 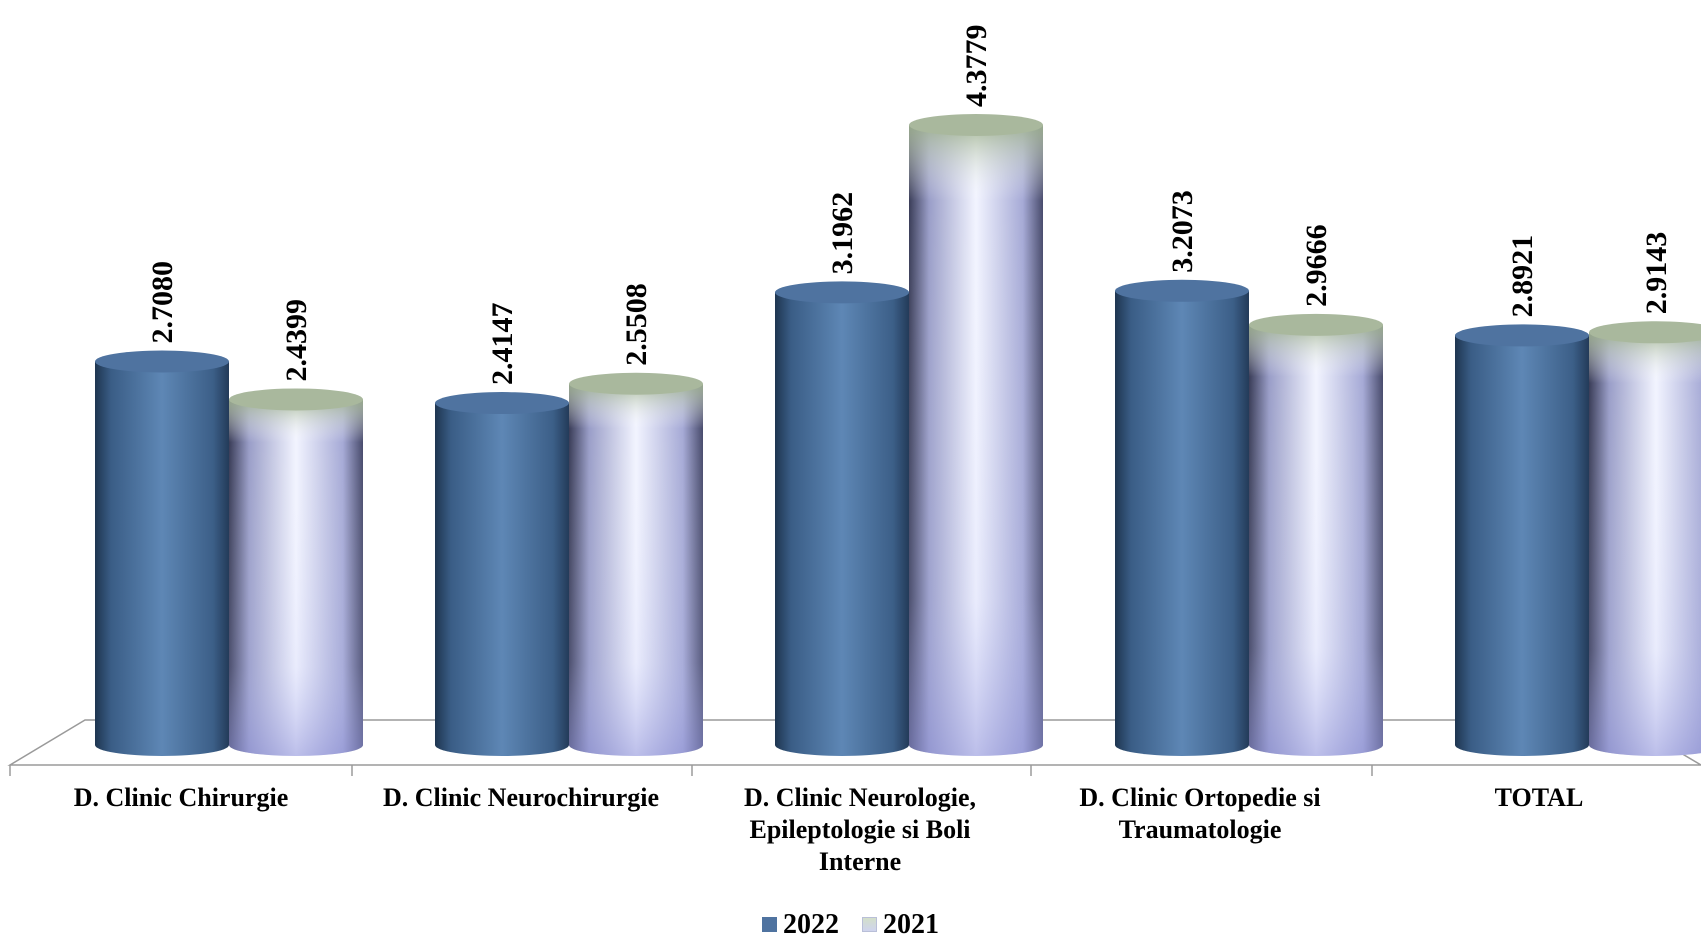 What do you see at coordinates (911, 924) in the screenshot?
I see `legend-label-2021: 2021` at bounding box center [911, 924].